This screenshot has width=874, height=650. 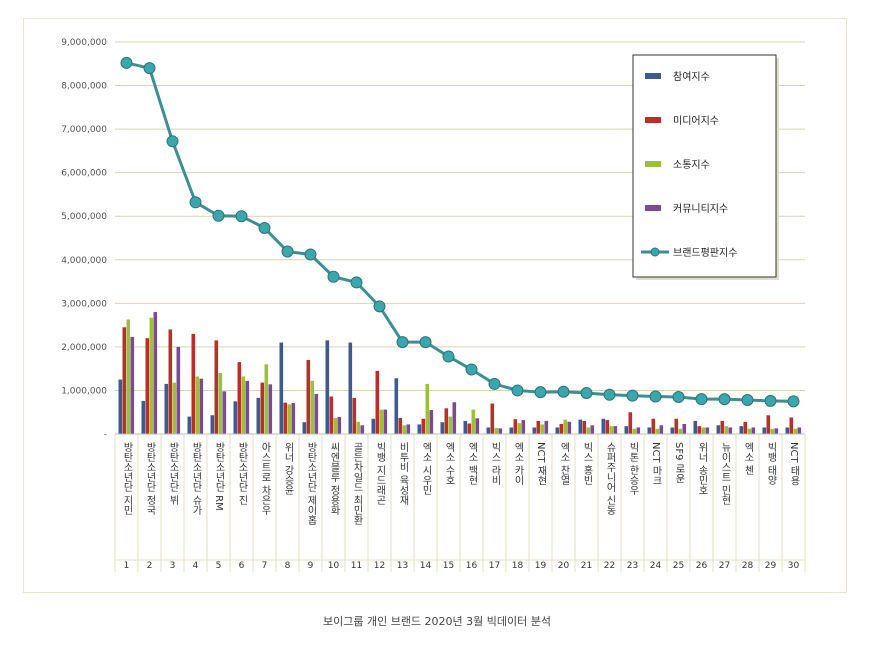 What do you see at coordinates (586, 566) in the screenshot?
I see `rank-label: 21` at bounding box center [586, 566].